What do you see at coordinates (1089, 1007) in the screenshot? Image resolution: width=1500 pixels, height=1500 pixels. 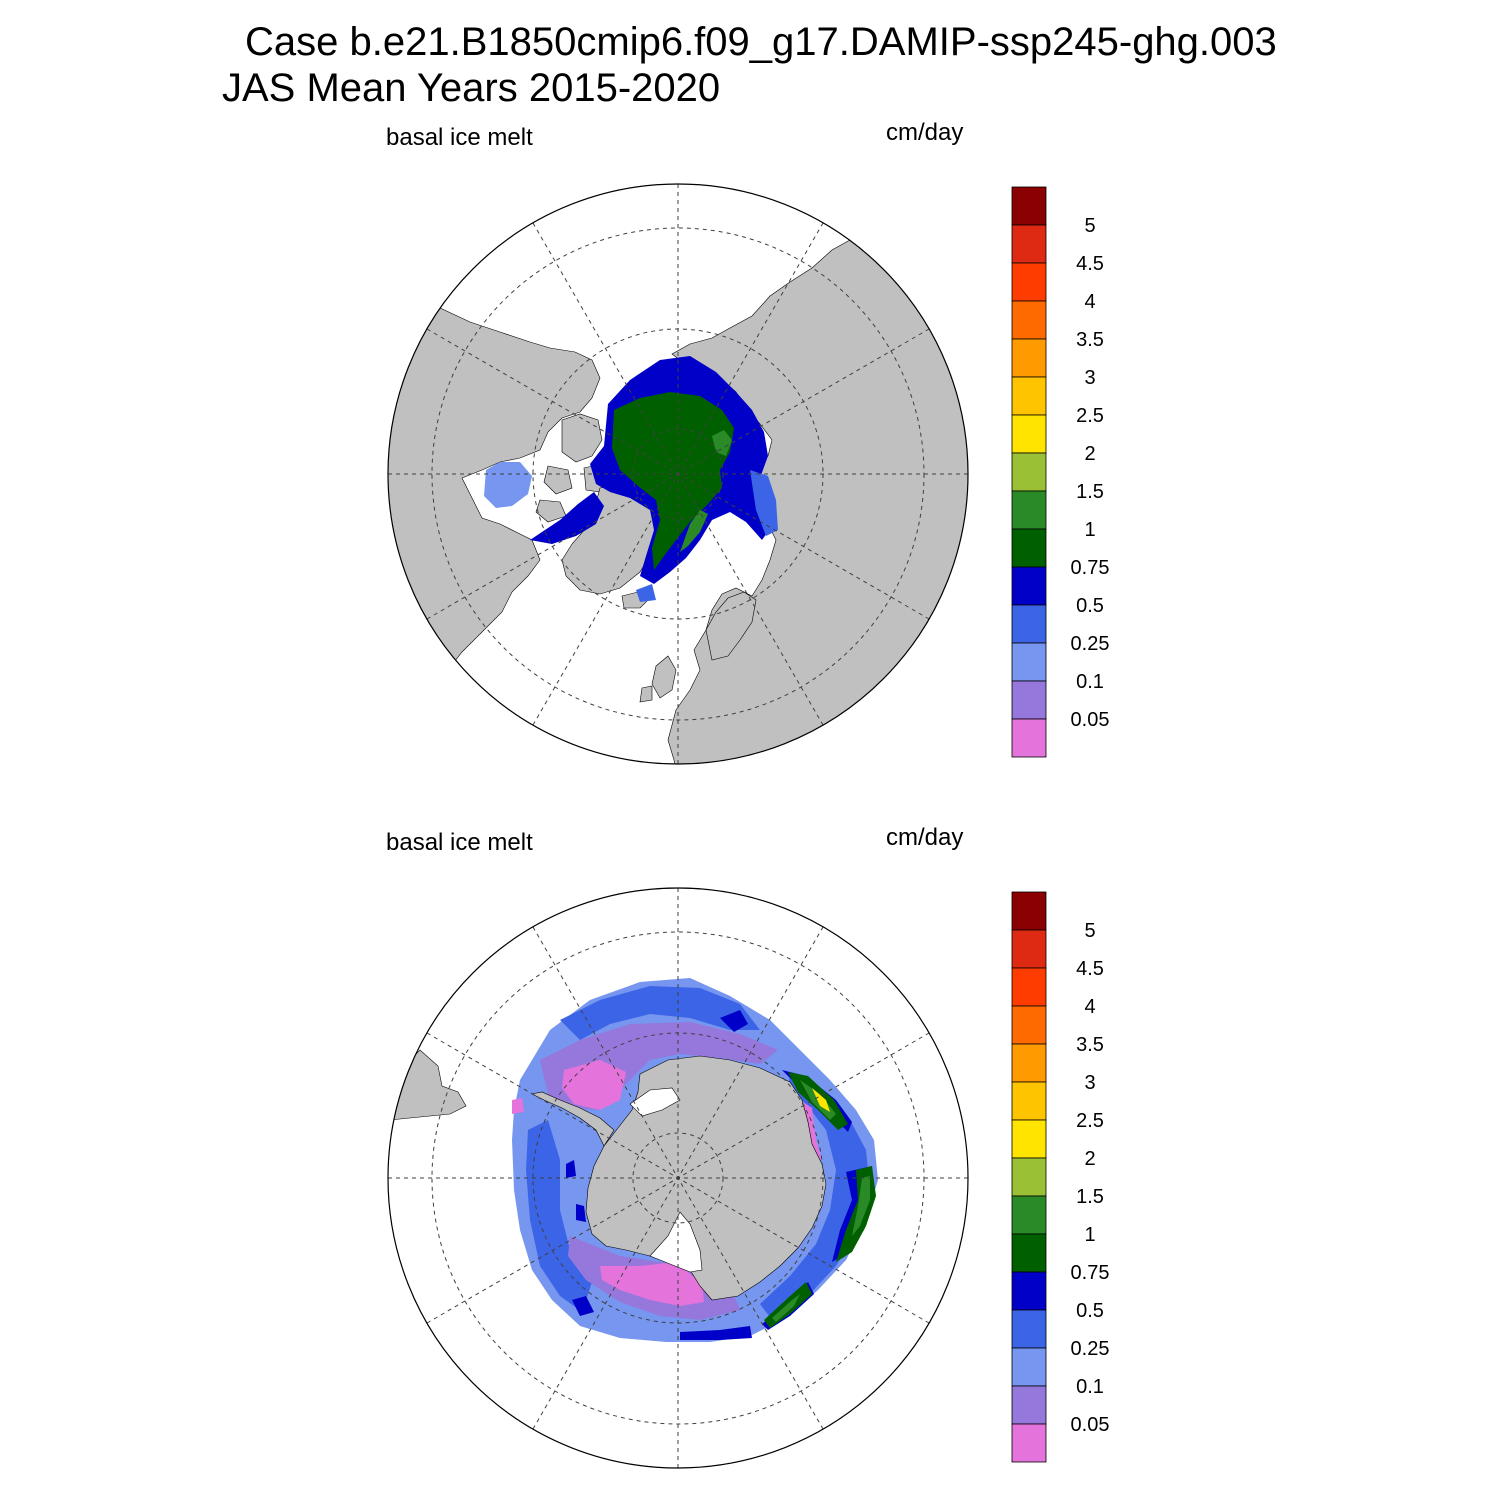 I see `south-colorbar-tick-label: 4` at bounding box center [1089, 1007].